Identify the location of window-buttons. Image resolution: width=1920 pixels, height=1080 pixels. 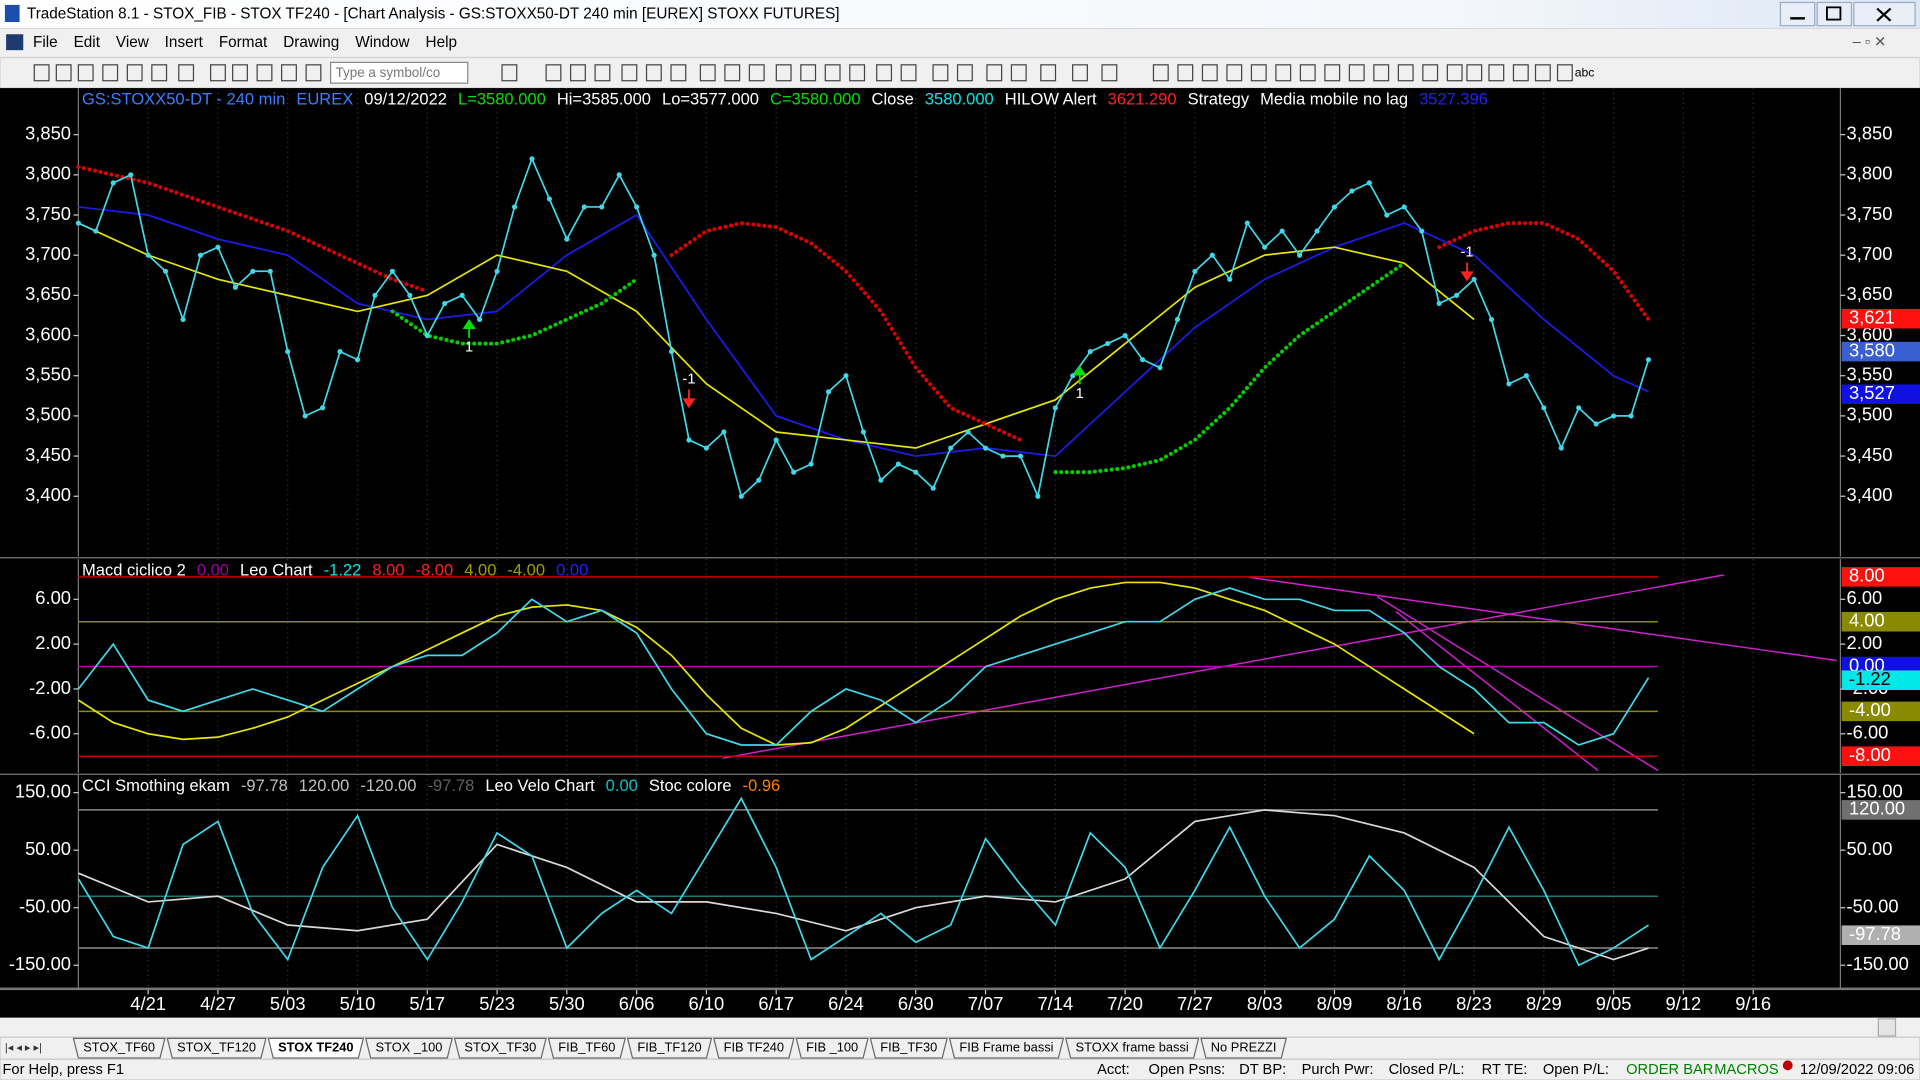
(1847, 14).